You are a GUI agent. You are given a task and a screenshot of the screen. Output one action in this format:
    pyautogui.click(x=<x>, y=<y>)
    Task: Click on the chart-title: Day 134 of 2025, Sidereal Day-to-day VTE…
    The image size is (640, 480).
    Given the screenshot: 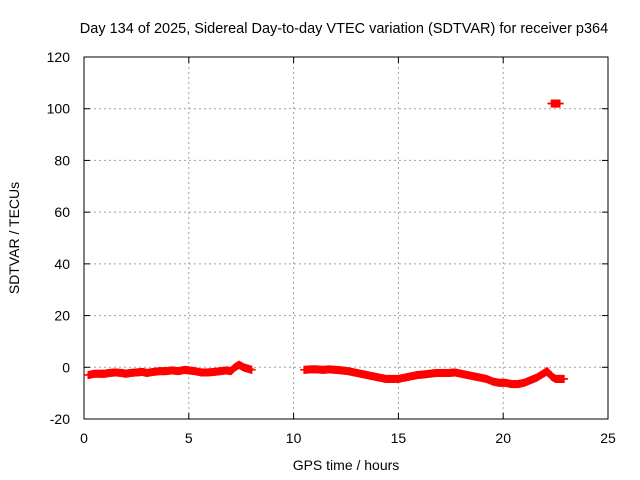 What is the action you would take?
    pyautogui.click(x=344, y=29)
    